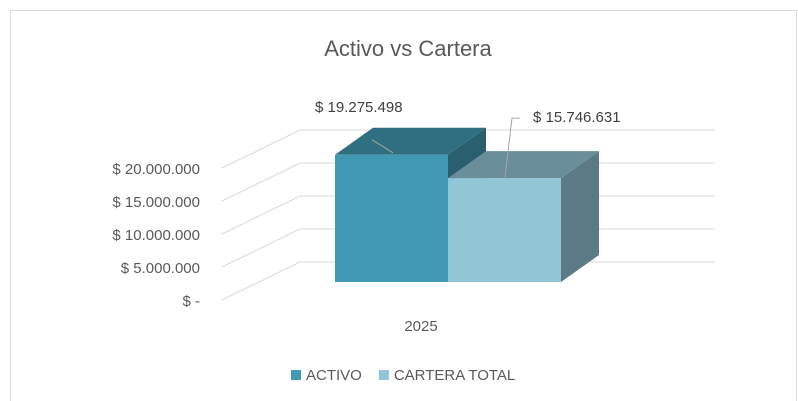  Describe the element at coordinates (160, 268) in the screenshot. I see `y-tick-label: $ 5.000.000` at that location.